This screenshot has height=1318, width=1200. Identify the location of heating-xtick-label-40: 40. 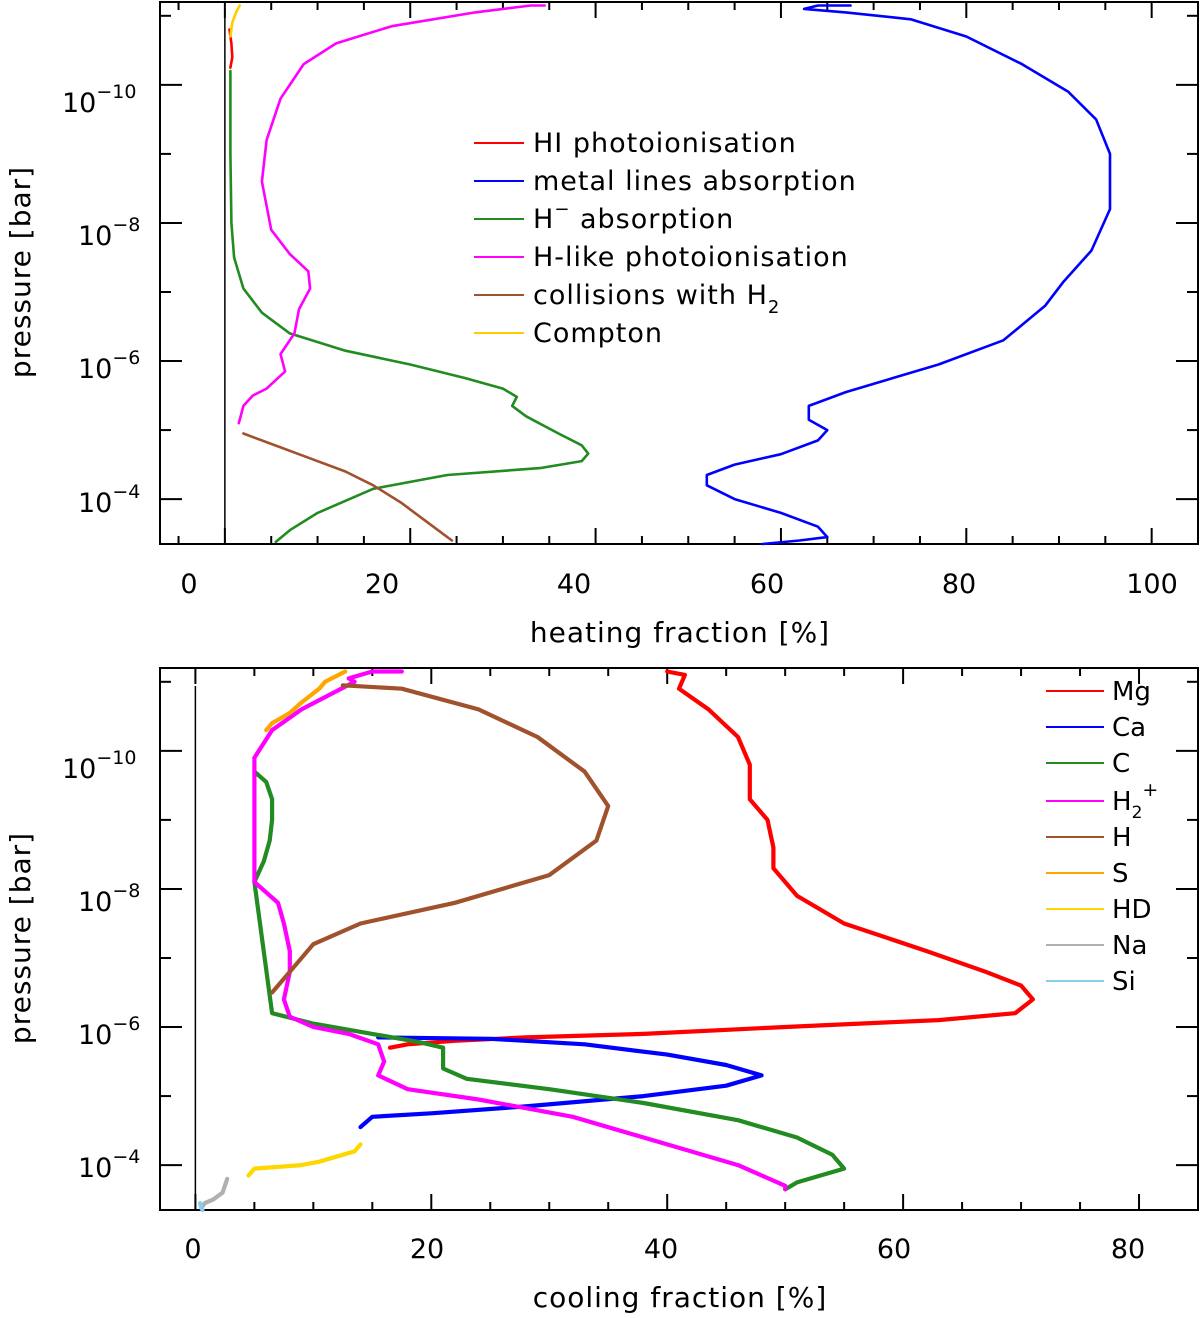
(574, 584).